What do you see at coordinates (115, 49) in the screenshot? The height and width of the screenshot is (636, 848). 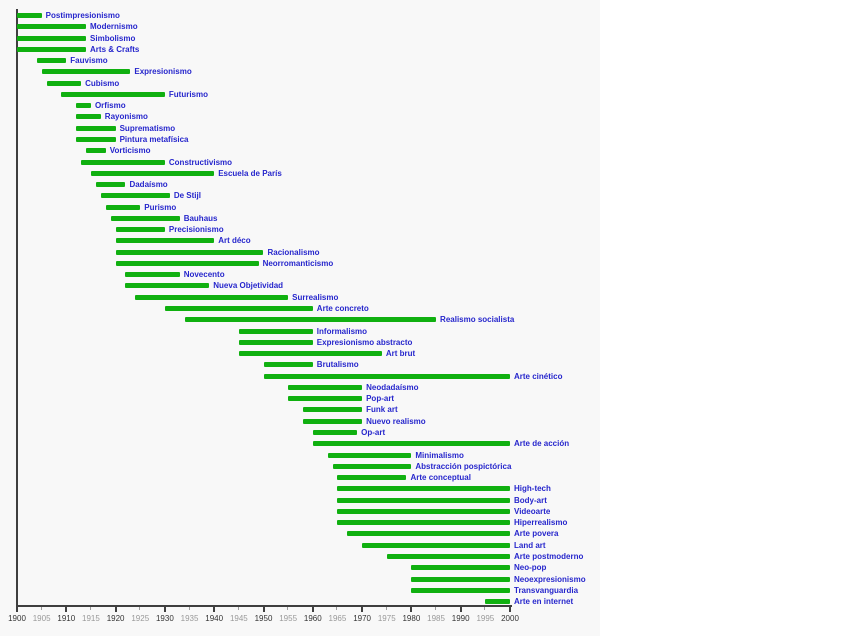 I see `movement-label: Arts & Crafts` at bounding box center [115, 49].